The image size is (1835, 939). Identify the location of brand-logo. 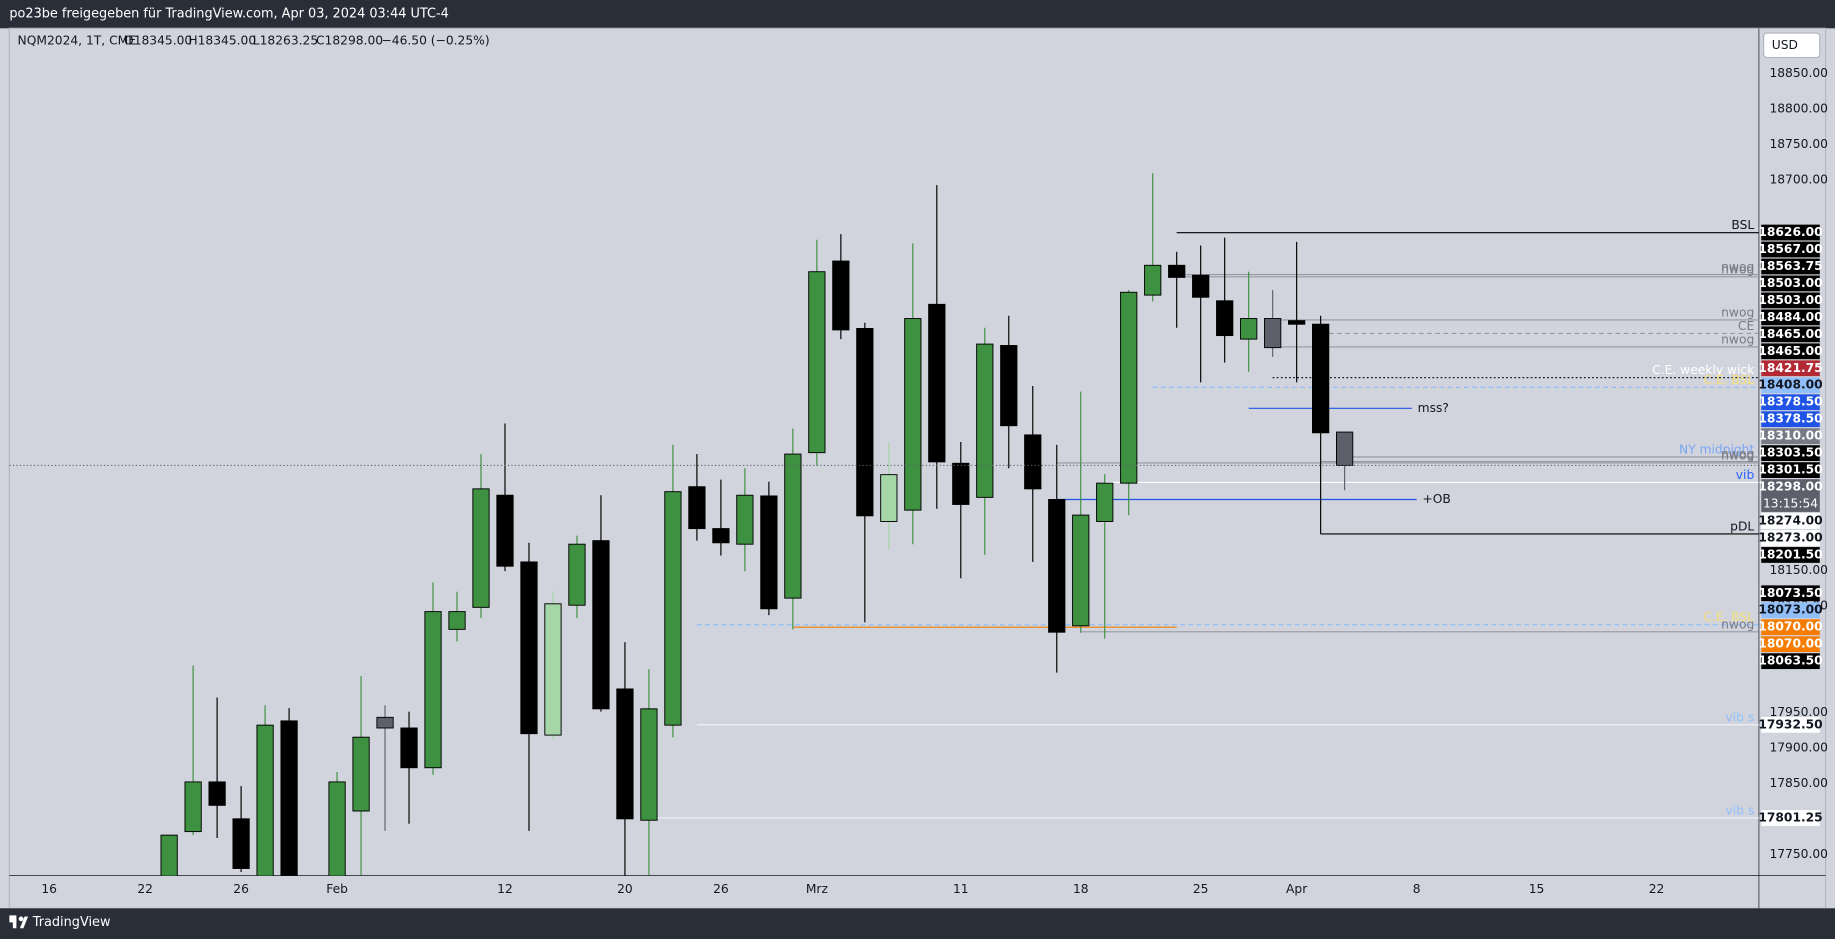
(19, 922).